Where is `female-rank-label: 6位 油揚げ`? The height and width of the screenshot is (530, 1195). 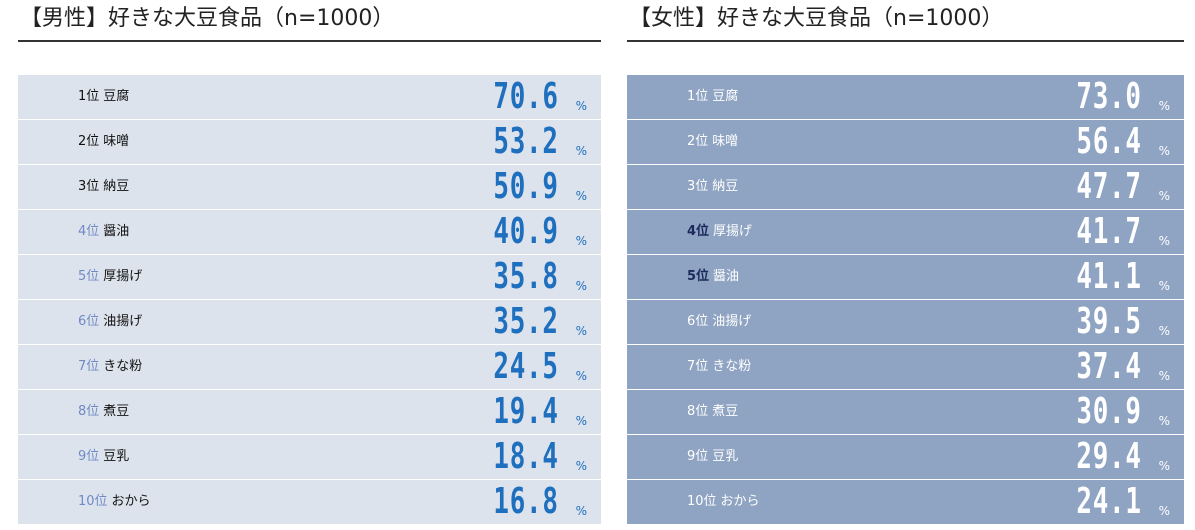 female-rank-label: 6位 油揚げ is located at coordinates (719, 322).